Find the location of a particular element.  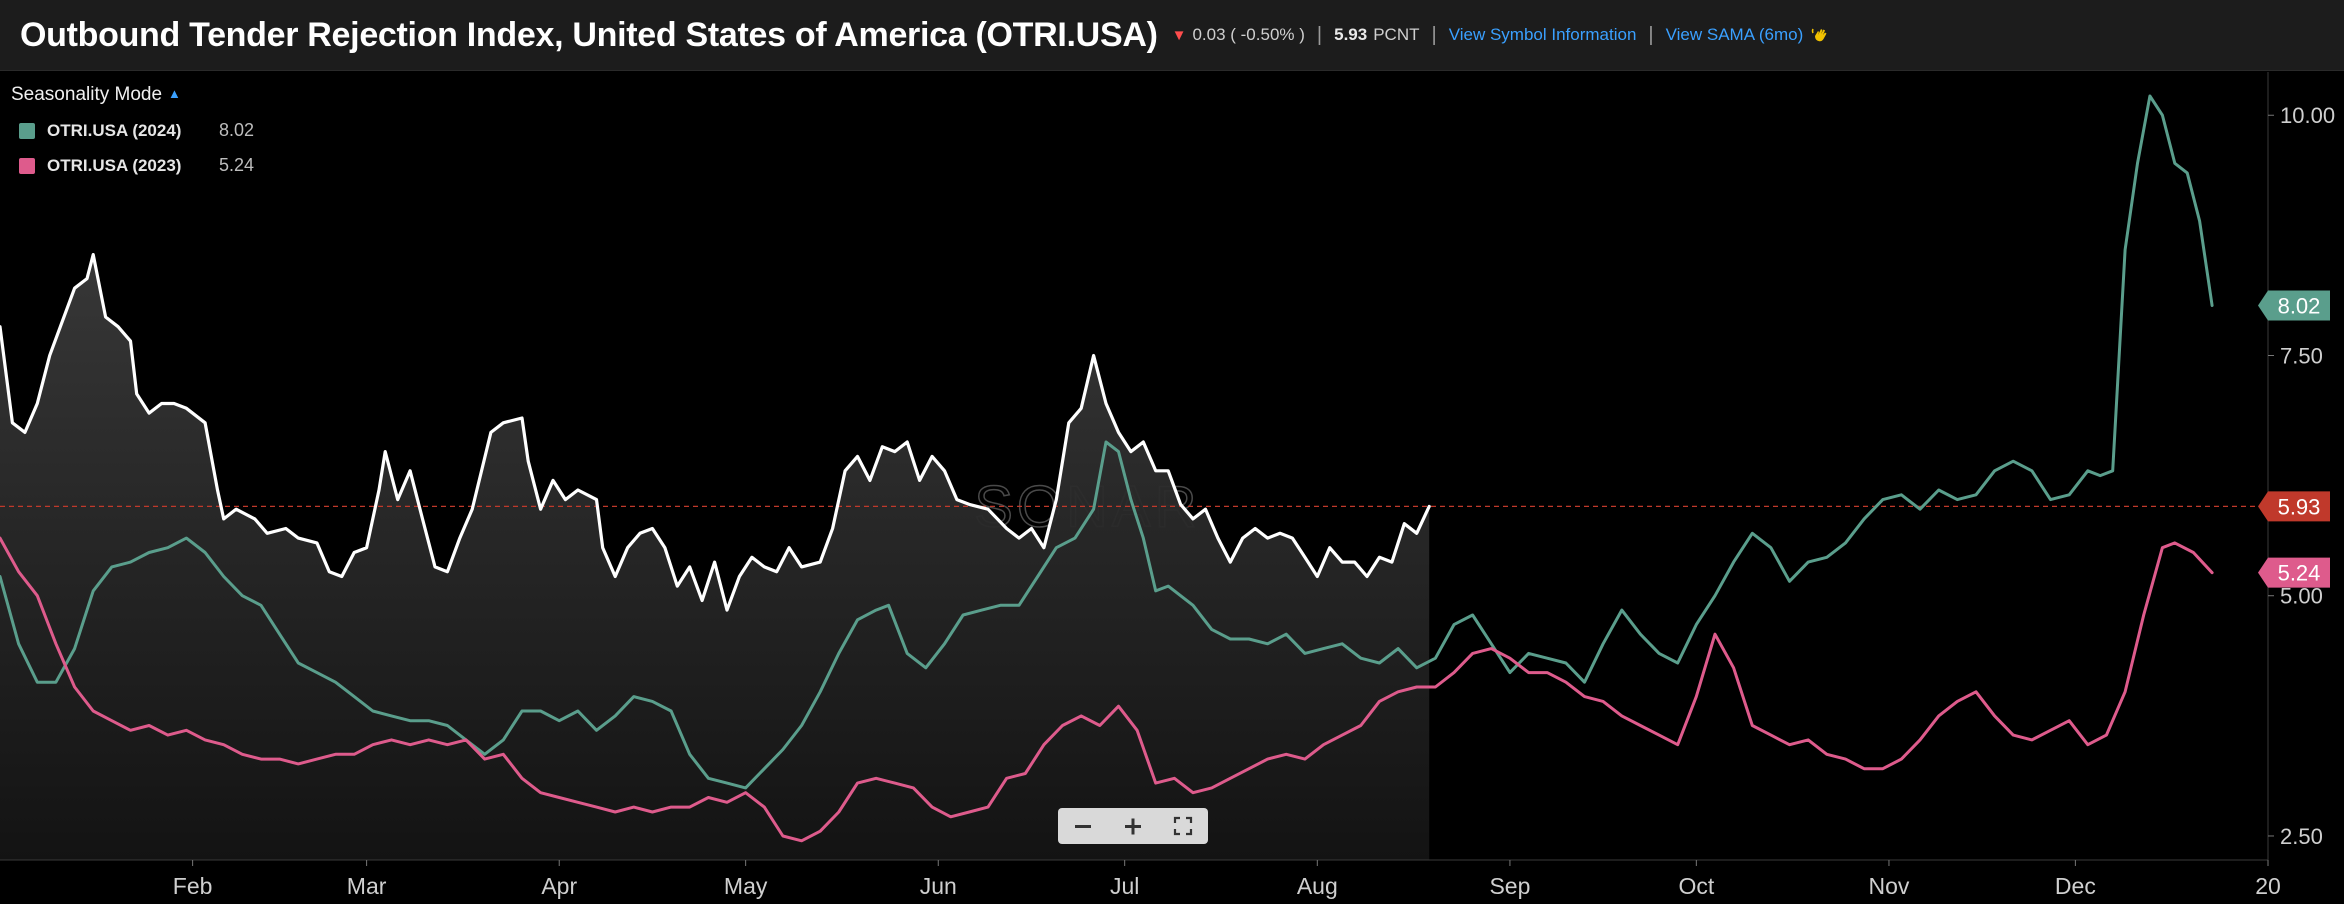

fullscreen-icon is located at coordinates (1183, 826).